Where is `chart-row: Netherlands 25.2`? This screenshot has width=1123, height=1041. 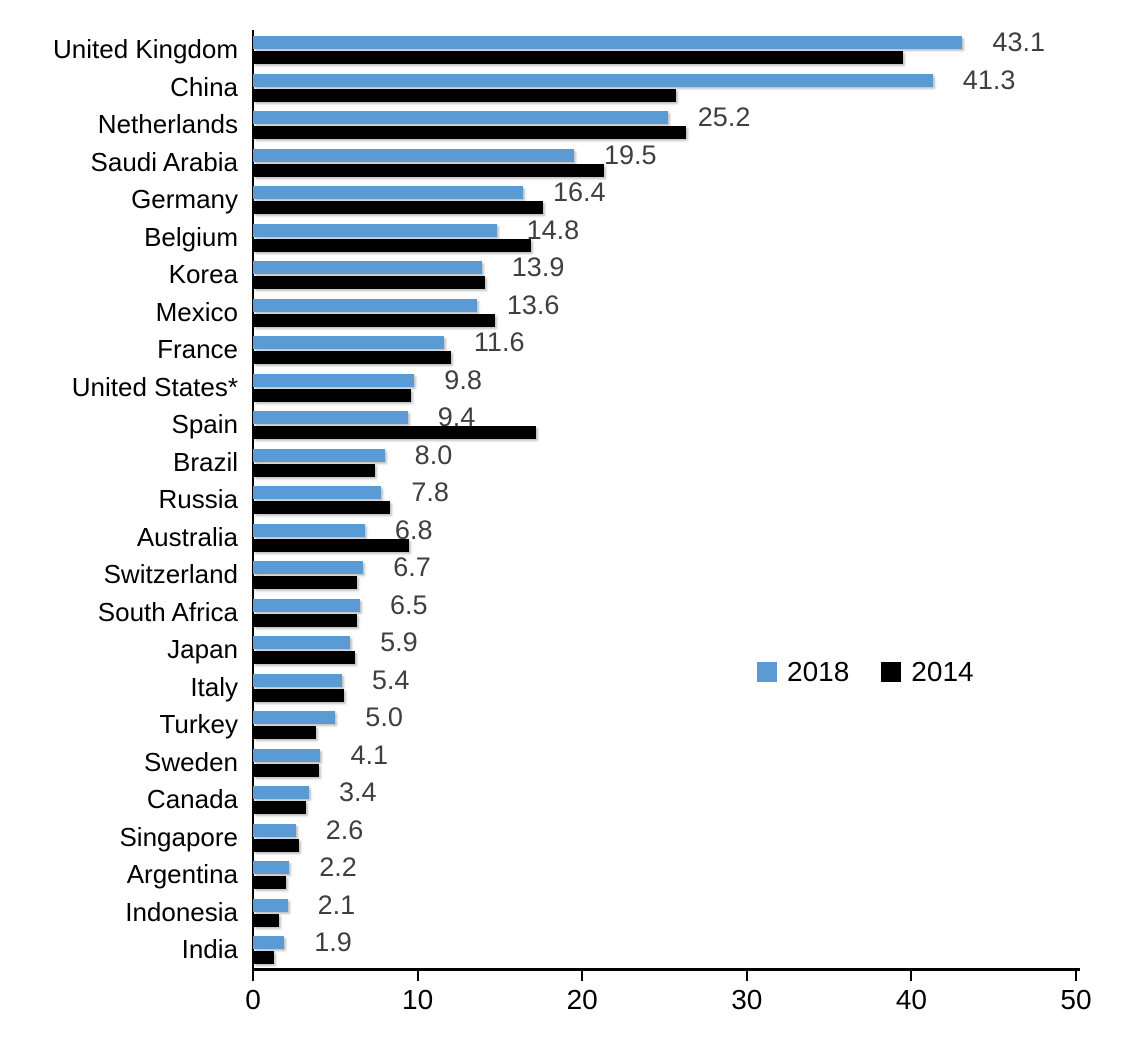 chart-row: Netherlands 25.2 is located at coordinates (561, 122).